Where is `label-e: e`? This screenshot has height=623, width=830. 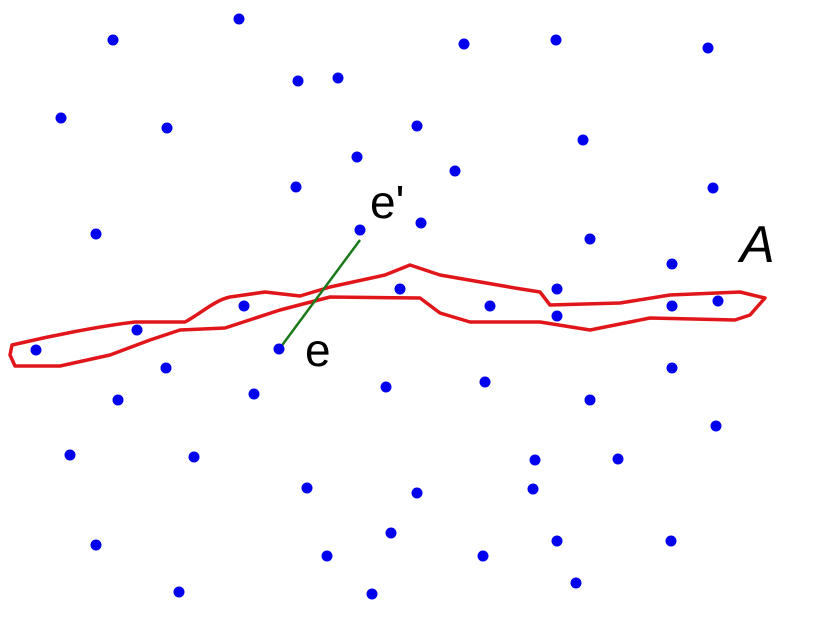 label-e: e is located at coordinates (318, 350).